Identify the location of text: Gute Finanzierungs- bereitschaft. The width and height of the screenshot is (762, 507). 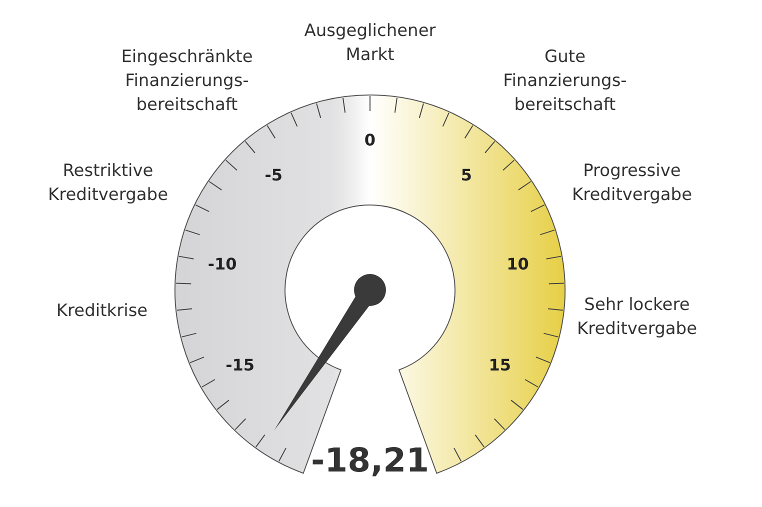
(565, 81).